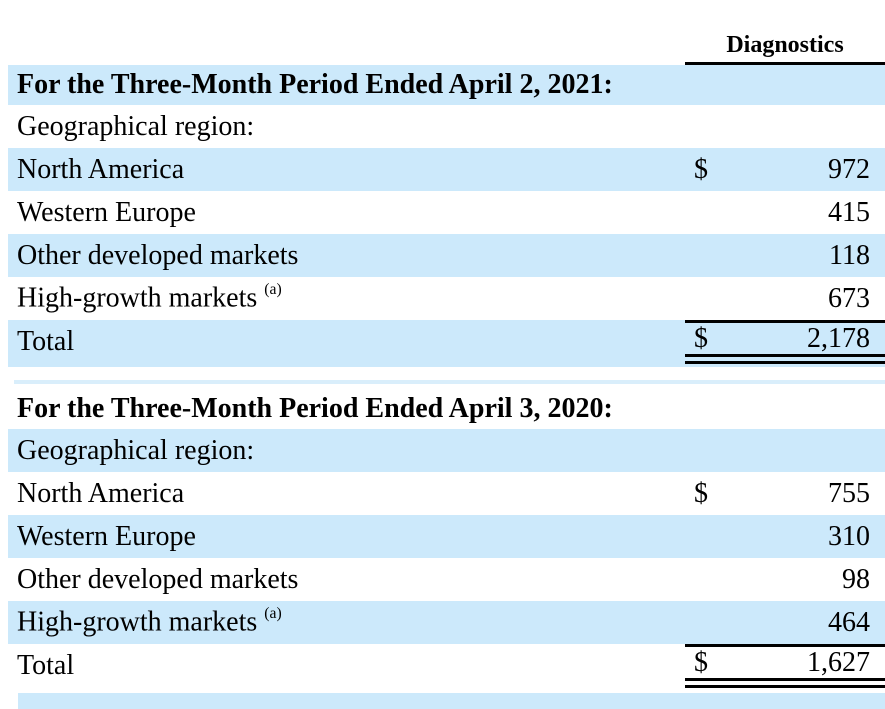 This screenshot has height=709, width=885. What do you see at coordinates (446, 343) in the screenshot?
I see `total-row-2021: Total $ 2,178` at bounding box center [446, 343].